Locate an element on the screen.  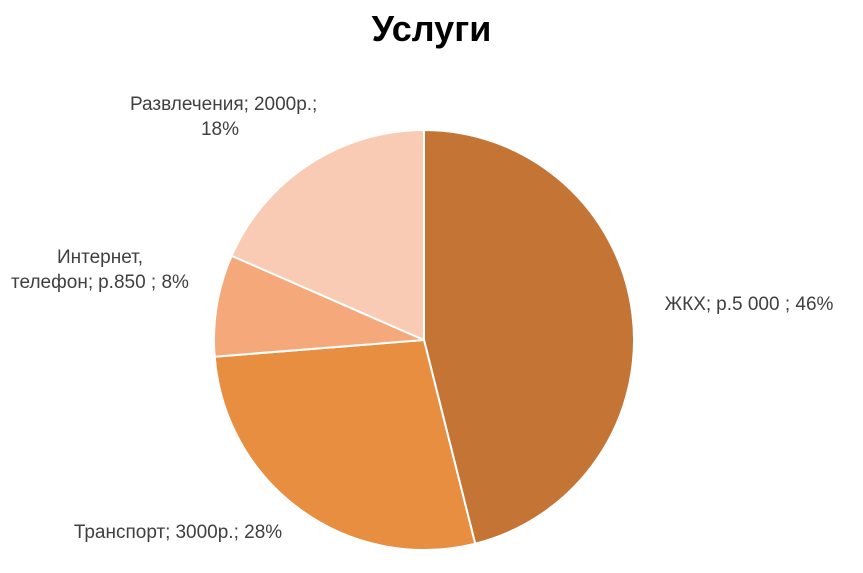
category-label: Транспорт; is located at coordinates (122, 532).